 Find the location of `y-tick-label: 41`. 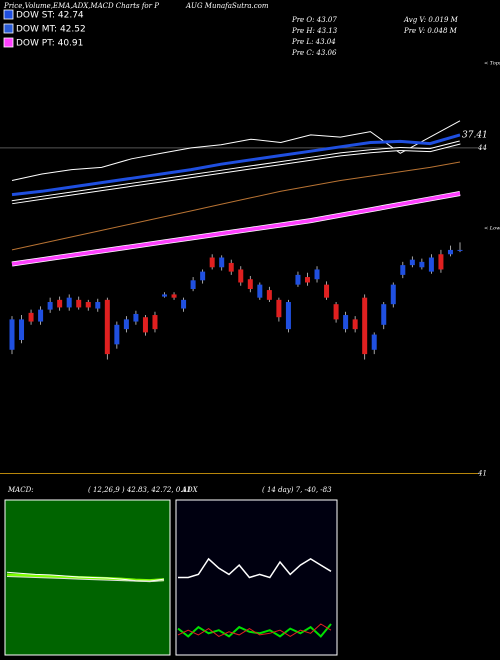

y-tick-label: 41 is located at coordinates (482, 473).